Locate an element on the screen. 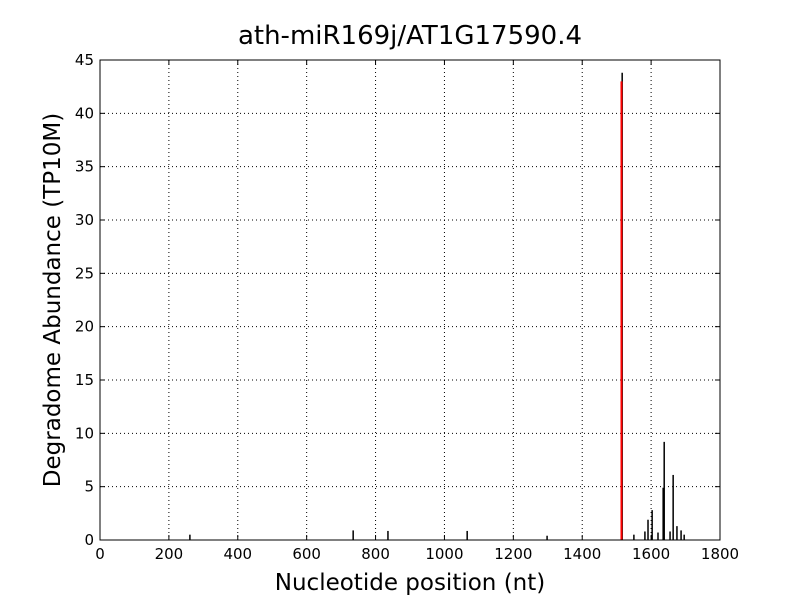  y-tick-label: 15 is located at coordinates (84, 380).